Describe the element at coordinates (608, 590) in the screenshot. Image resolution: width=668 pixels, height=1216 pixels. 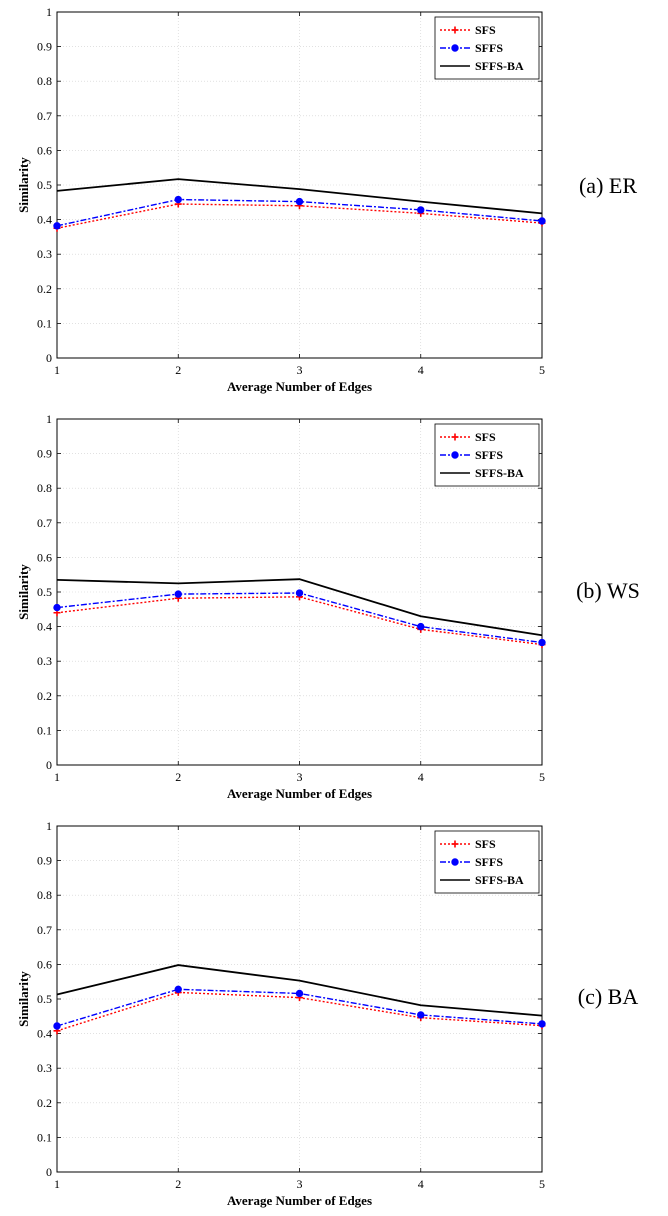
I see `panel-caption: (b) WS` at that location.